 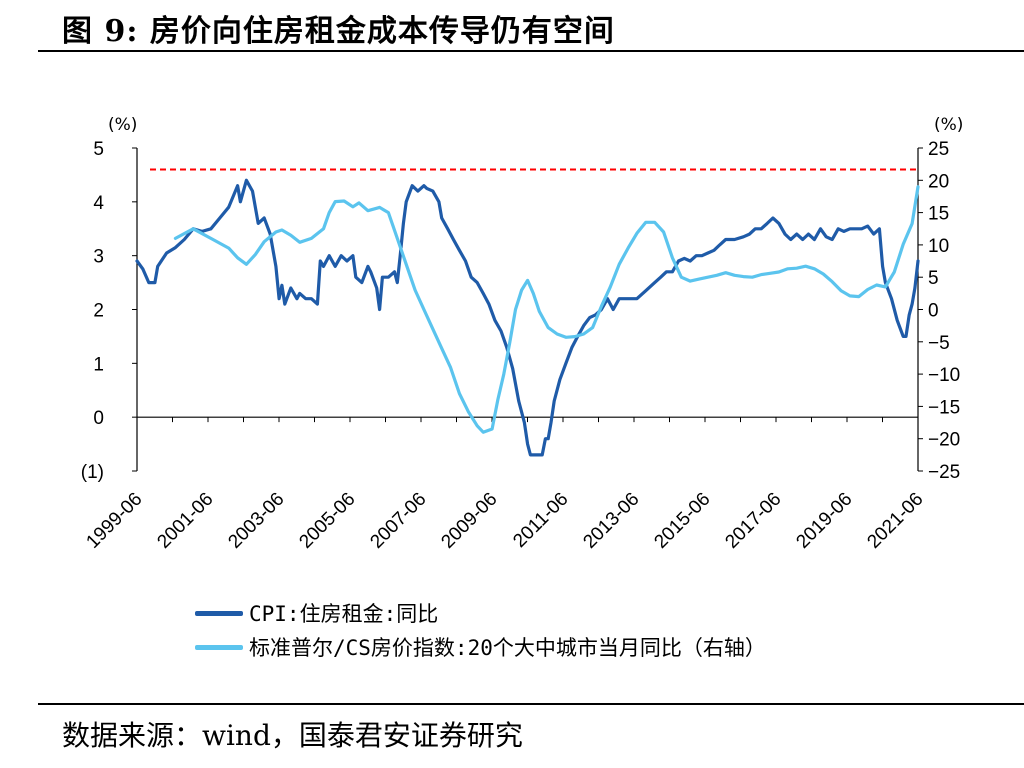 What do you see at coordinates (327, 521) in the screenshot?
I see `x-tick-label-3: 2005-06` at bounding box center [327, 521].